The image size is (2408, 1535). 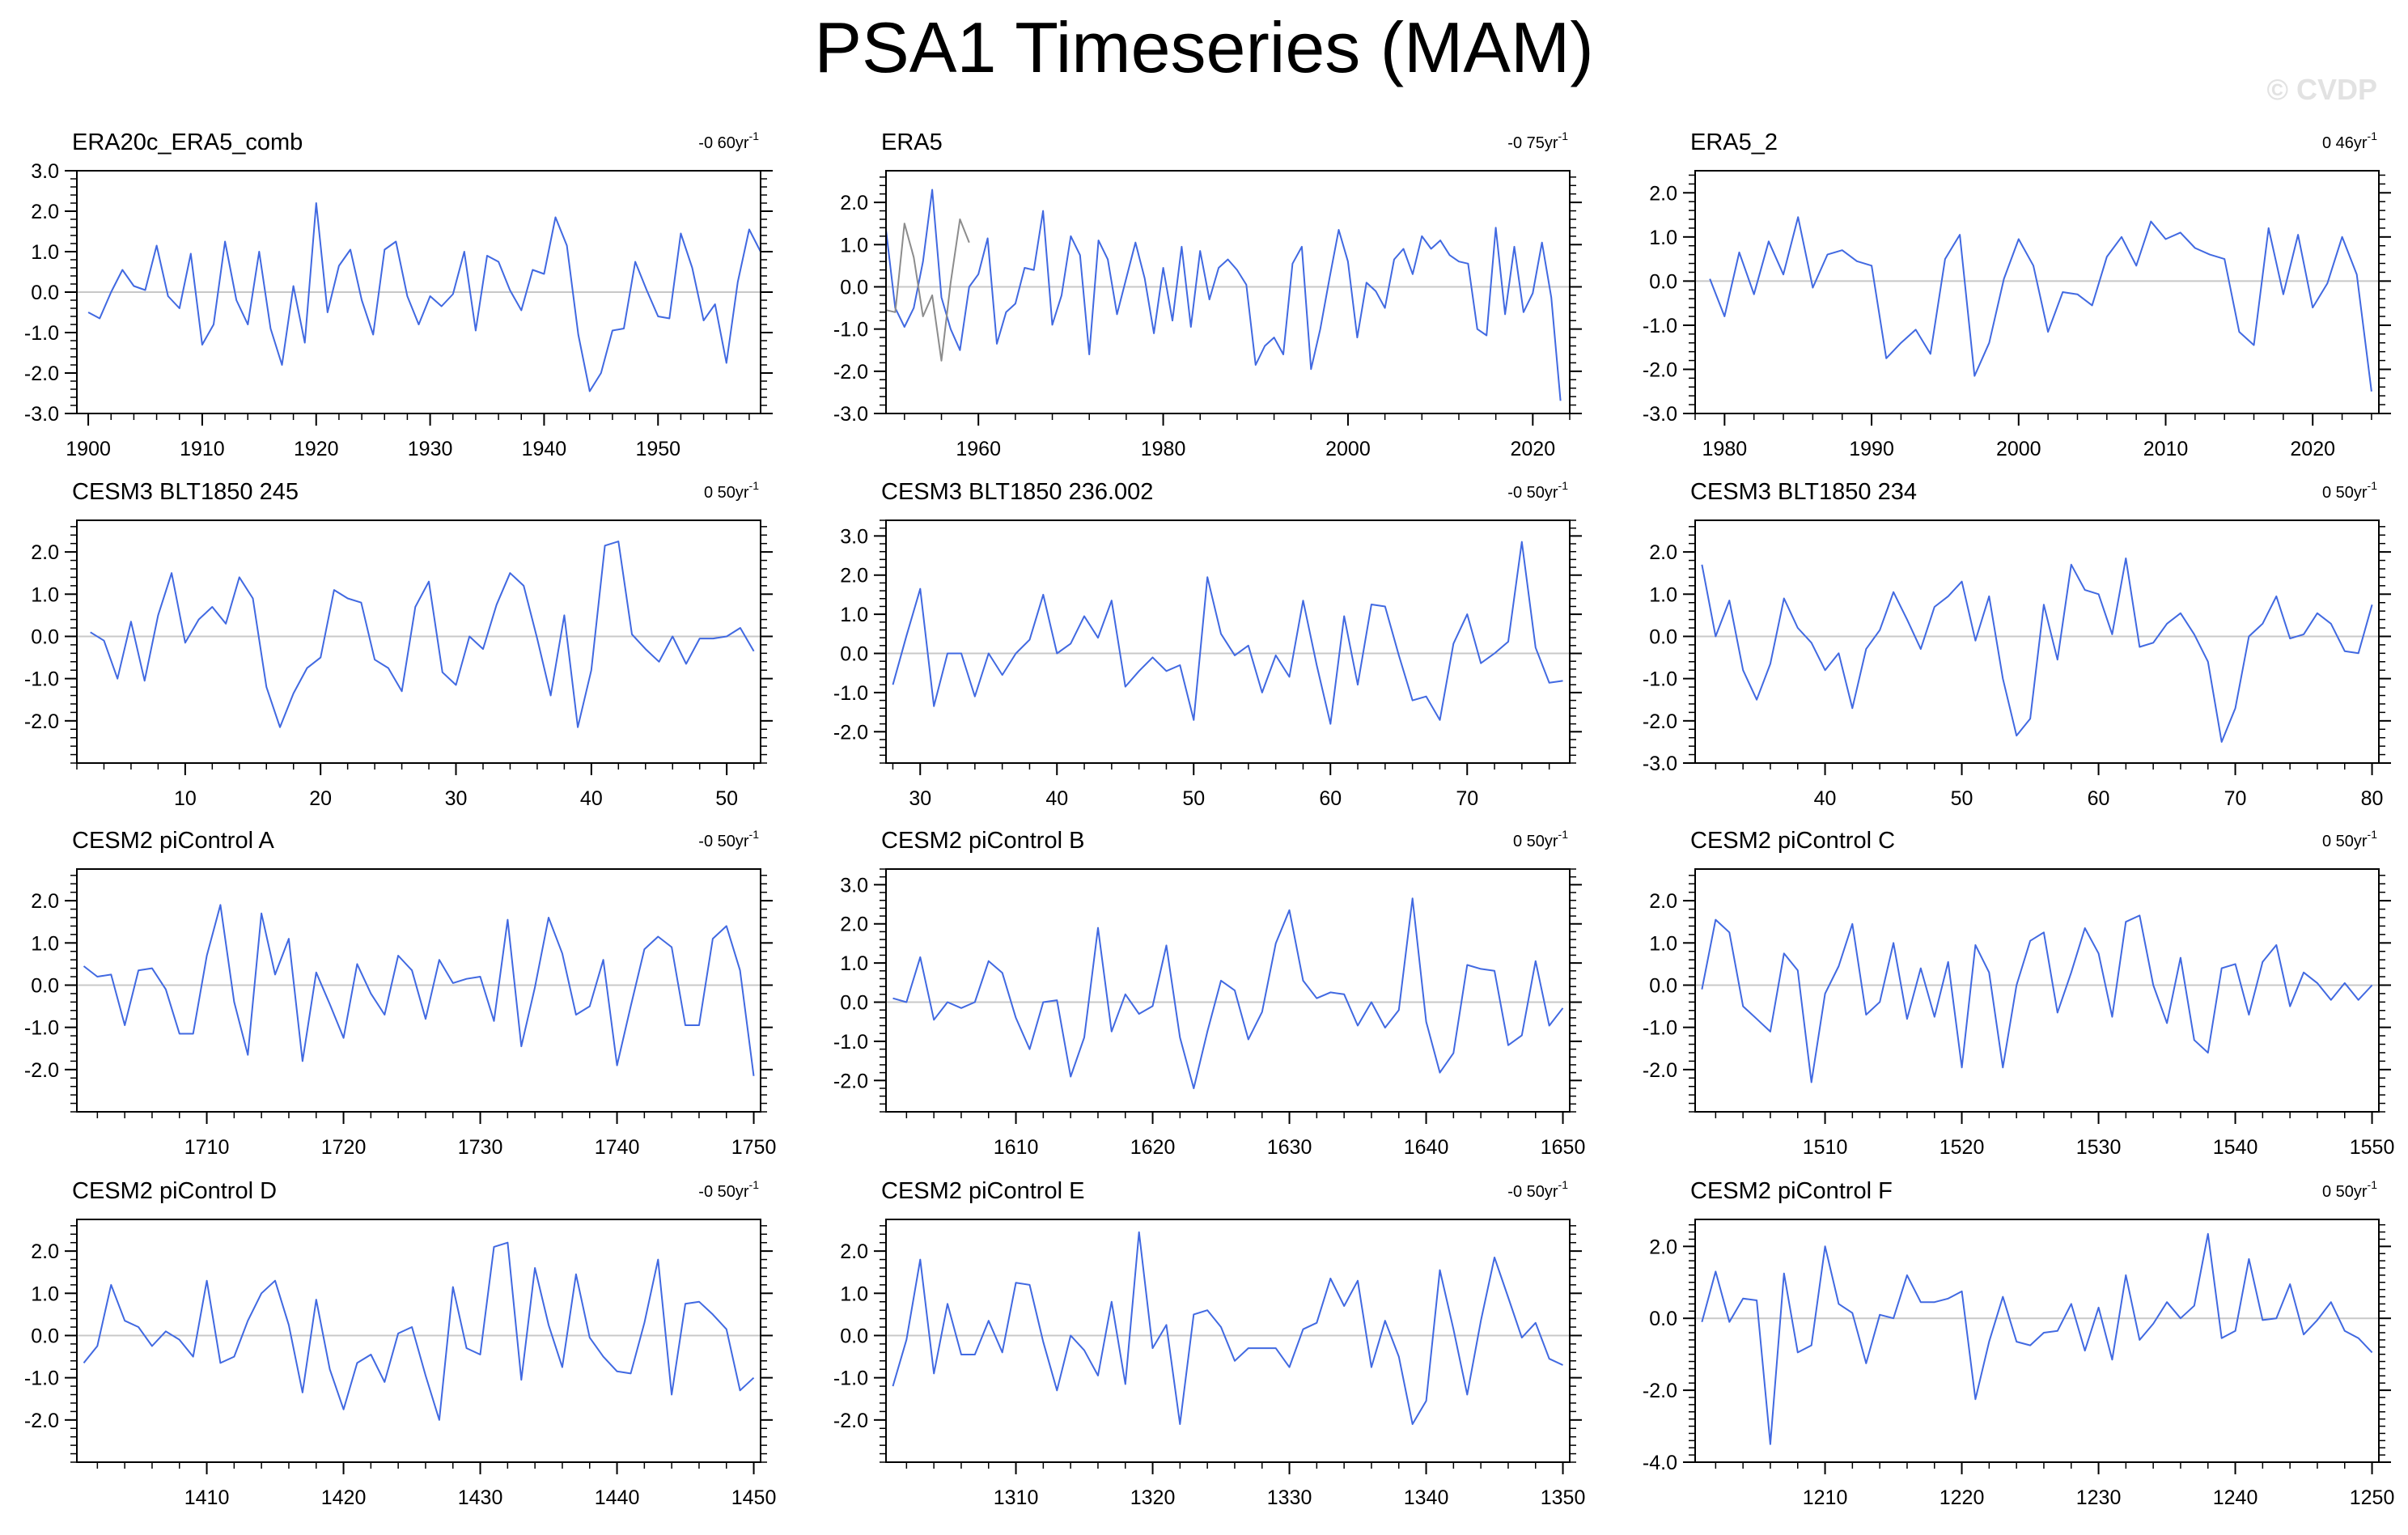 I want to click on x-tick-label: 1410, so click(x=207, y=1497).